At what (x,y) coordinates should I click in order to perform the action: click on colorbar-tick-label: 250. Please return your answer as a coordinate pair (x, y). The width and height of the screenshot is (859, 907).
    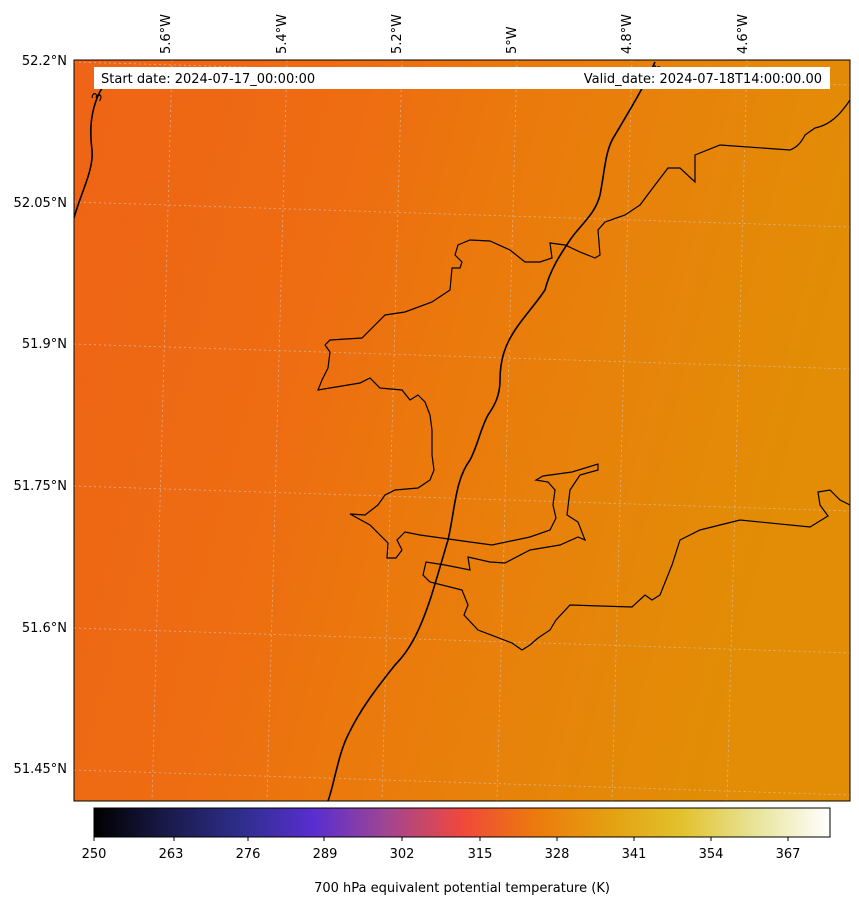
    Looking at the image, I should click on (94, 854).